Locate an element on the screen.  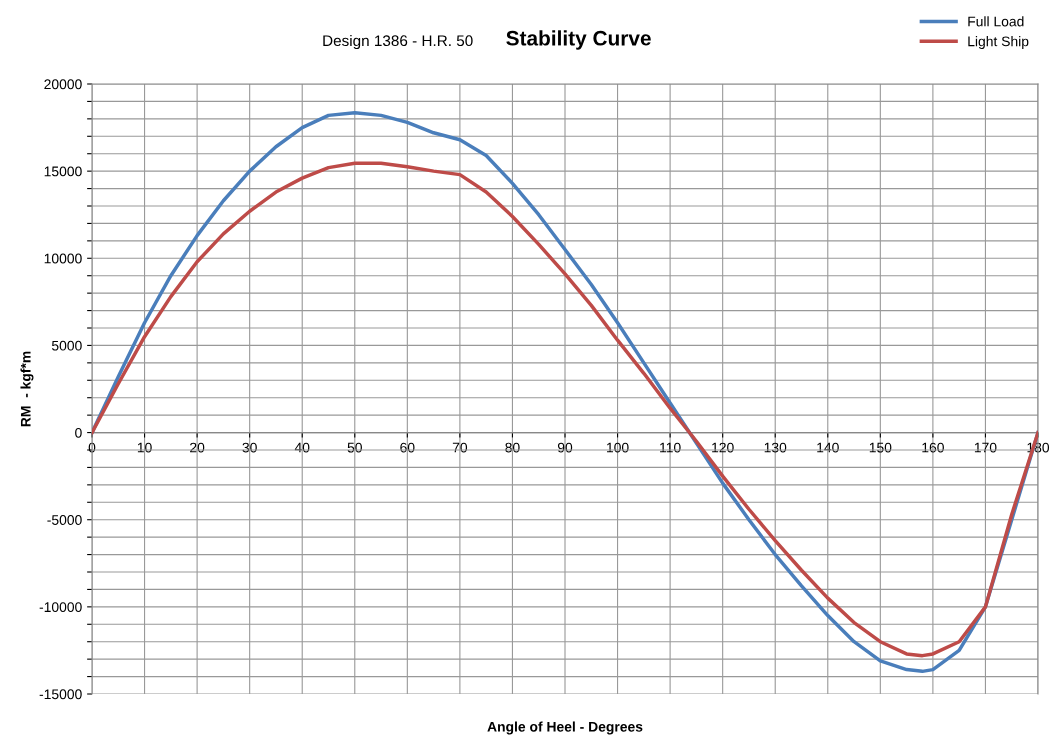
x-tick-label: 10 is located at coordinates (144, 447).